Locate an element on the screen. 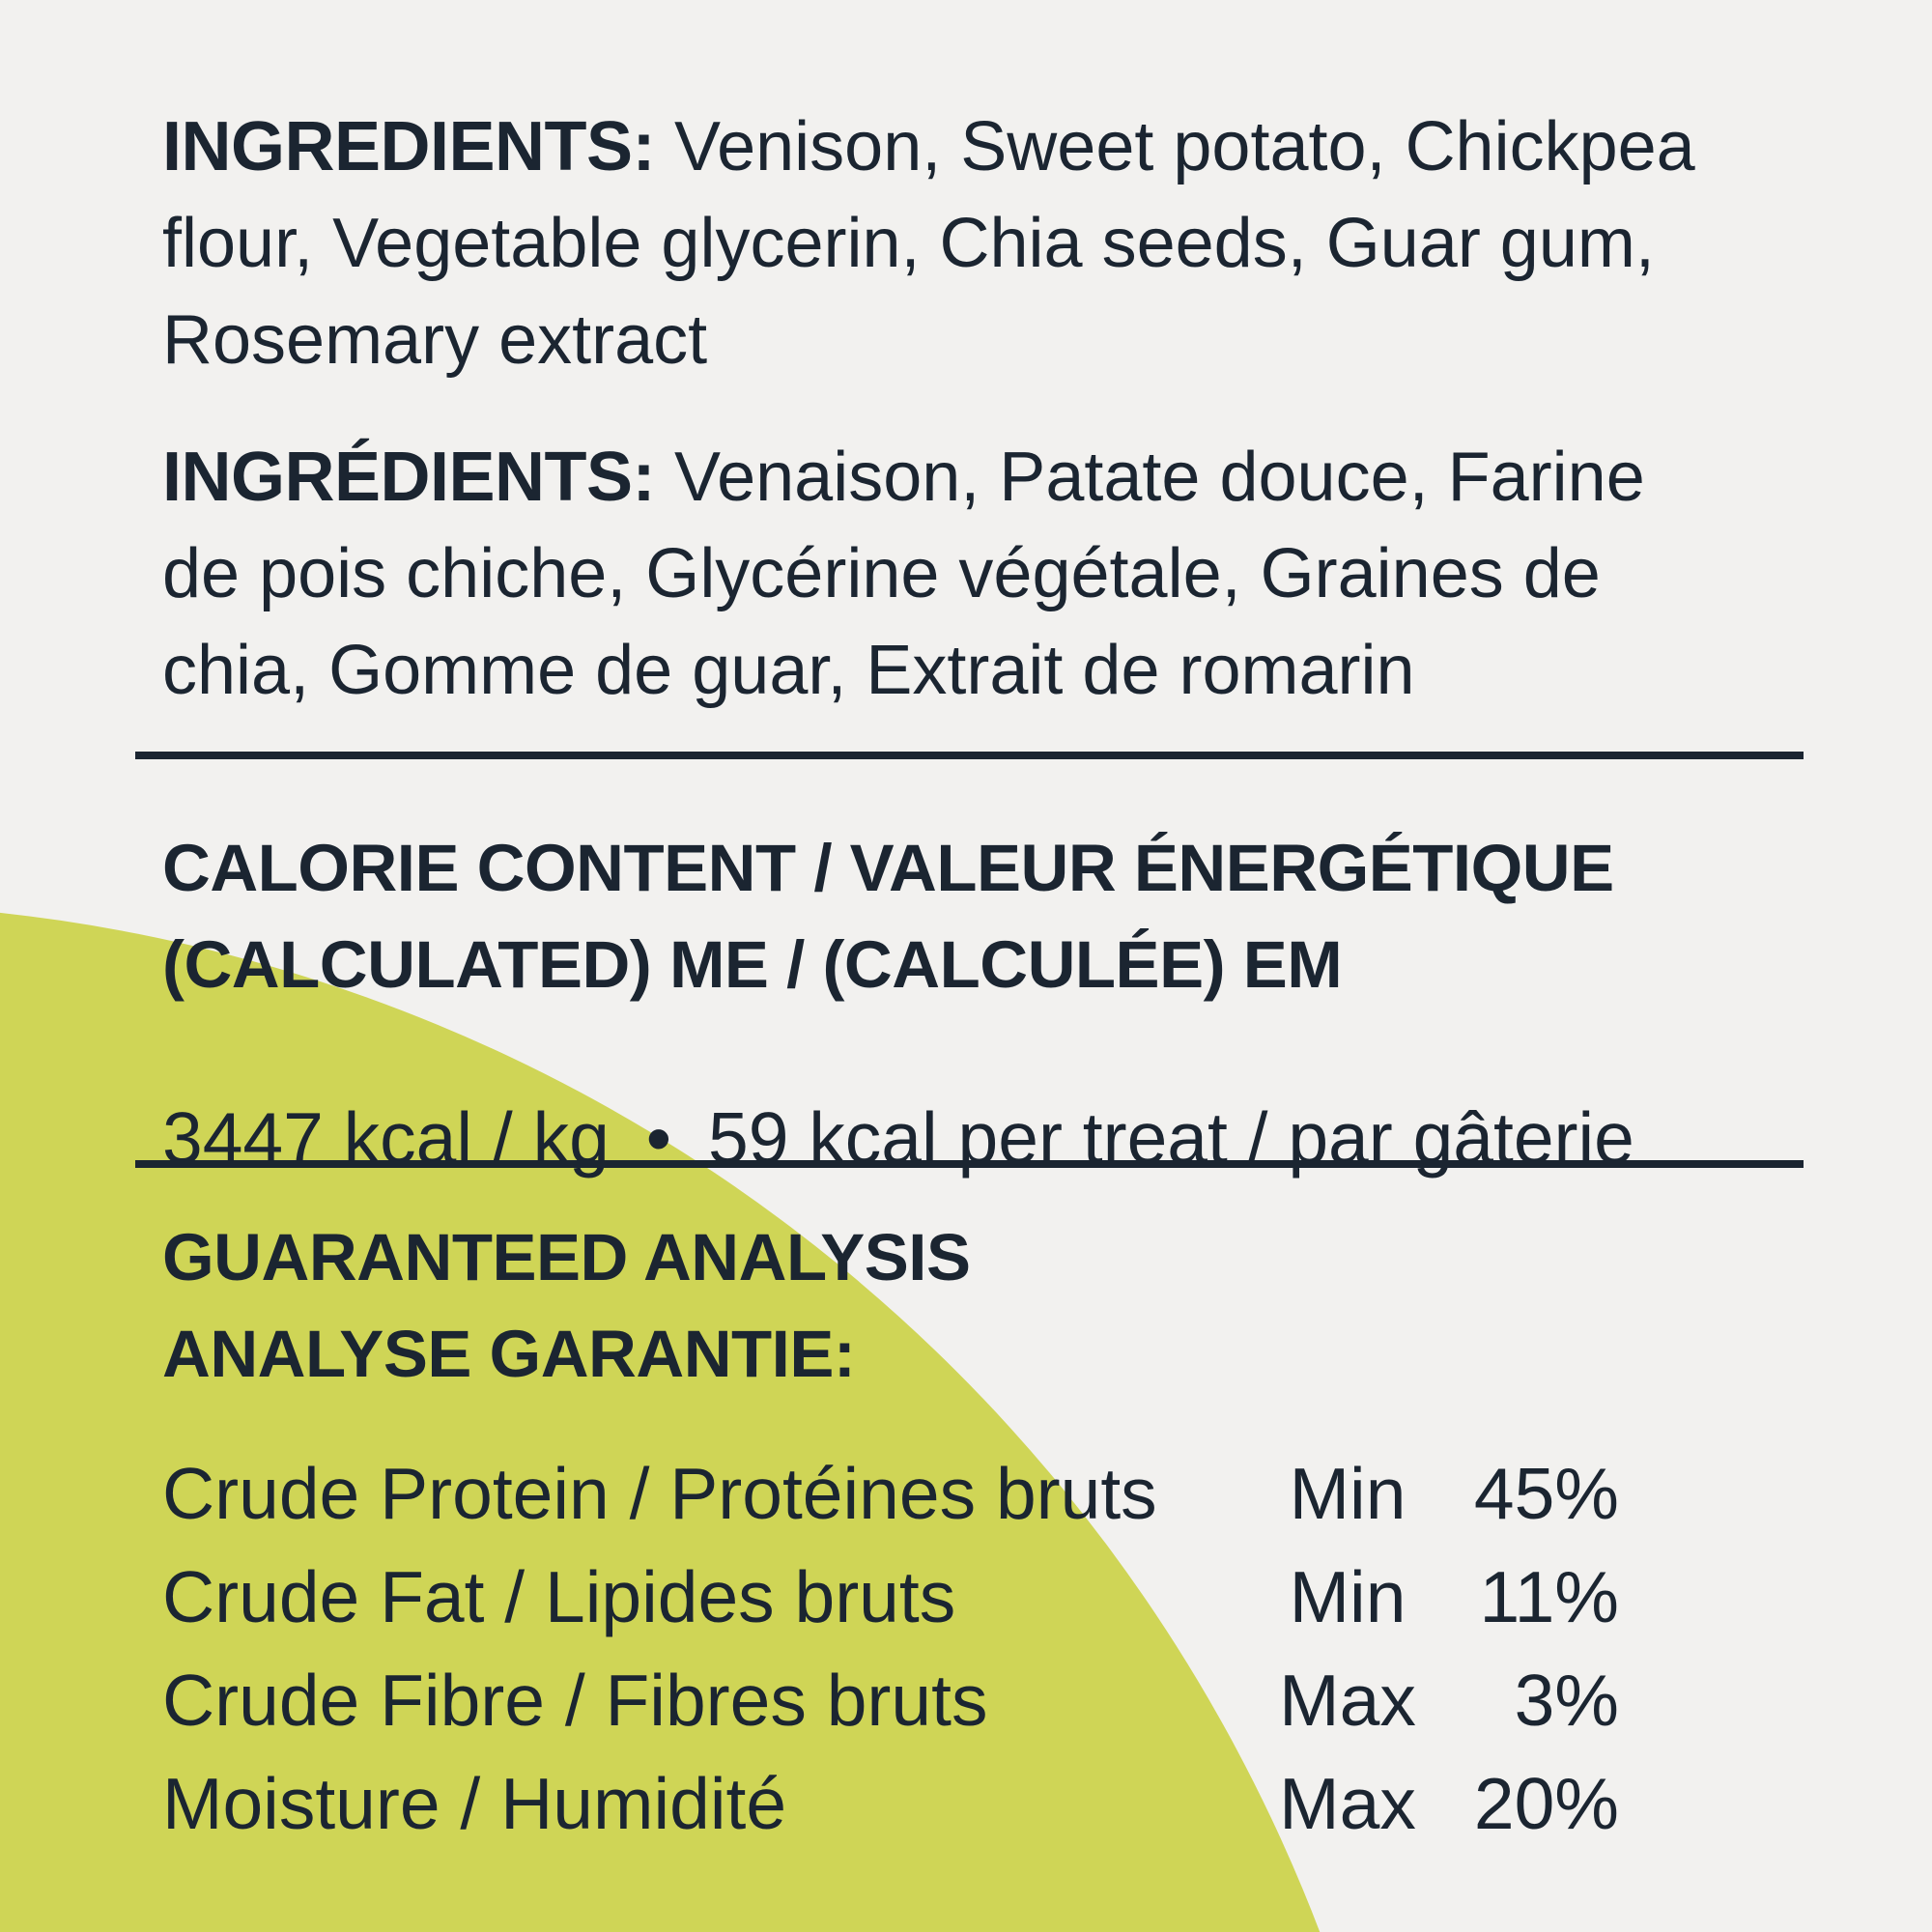 The width and height of the screenshot is (1932, 1932). analysis-row-crude-protein: Crude Protein / Protéines bruts Min 45% is located at coordinates (890, 1493).